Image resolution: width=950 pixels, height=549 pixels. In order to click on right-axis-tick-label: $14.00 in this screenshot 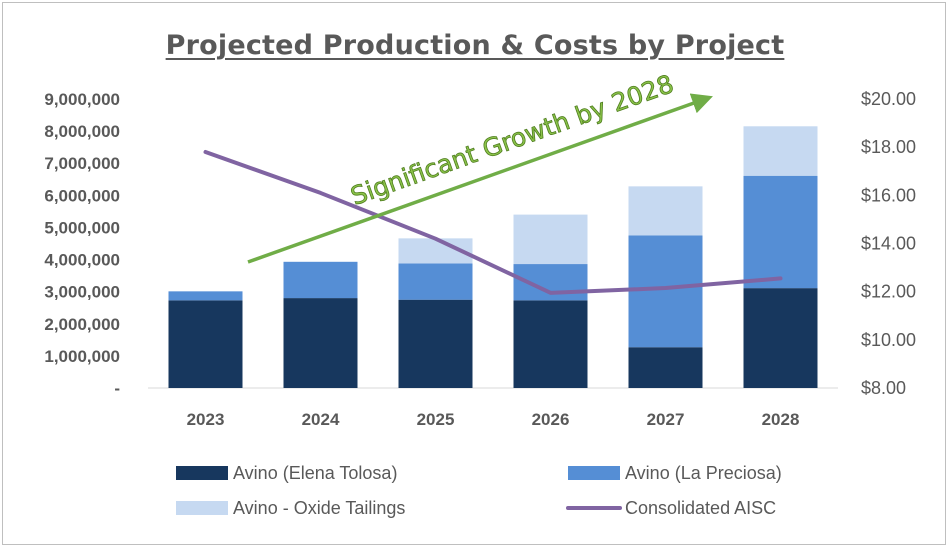, I will do `click(888, 244)`.